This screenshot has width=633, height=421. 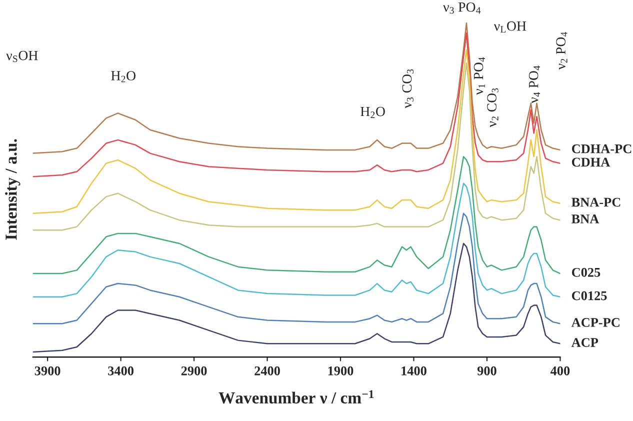 I want to click on annotation: ν$_{2}$ PO$_{4}$, so click(x=562, y=51).